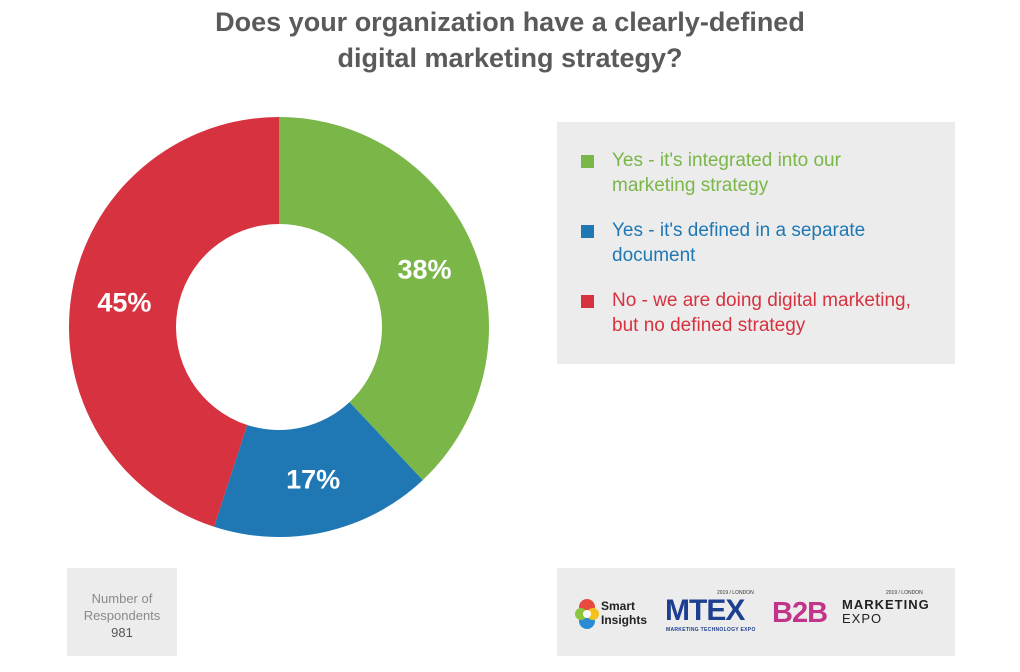  What do you see at coordinates (122, 632) in the screenshot?
I see `respondents-count: 981` at bounding box center [122, 632].